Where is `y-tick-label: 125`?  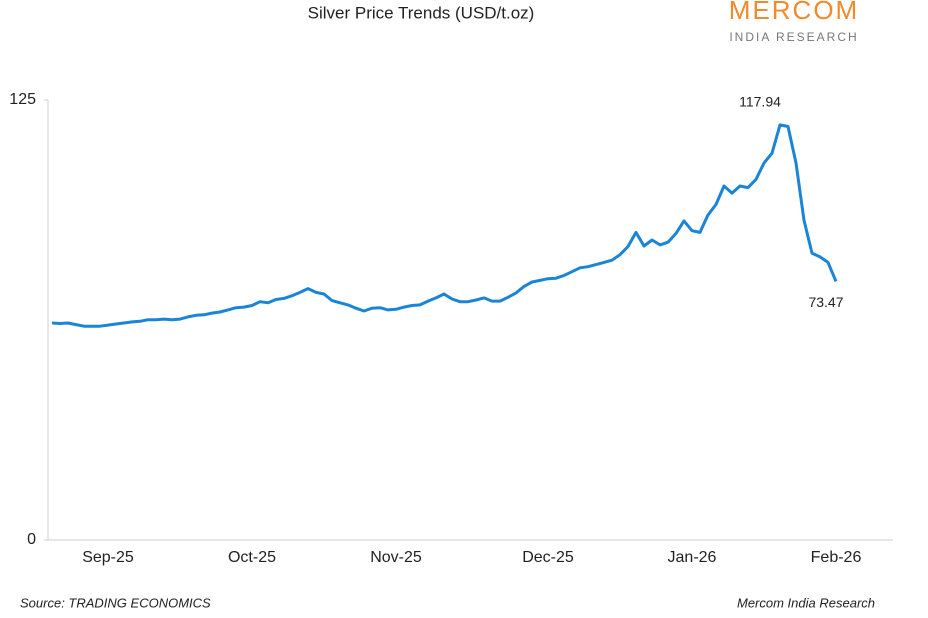 y-tick-label: 125 is located at coordinates (22, 99).